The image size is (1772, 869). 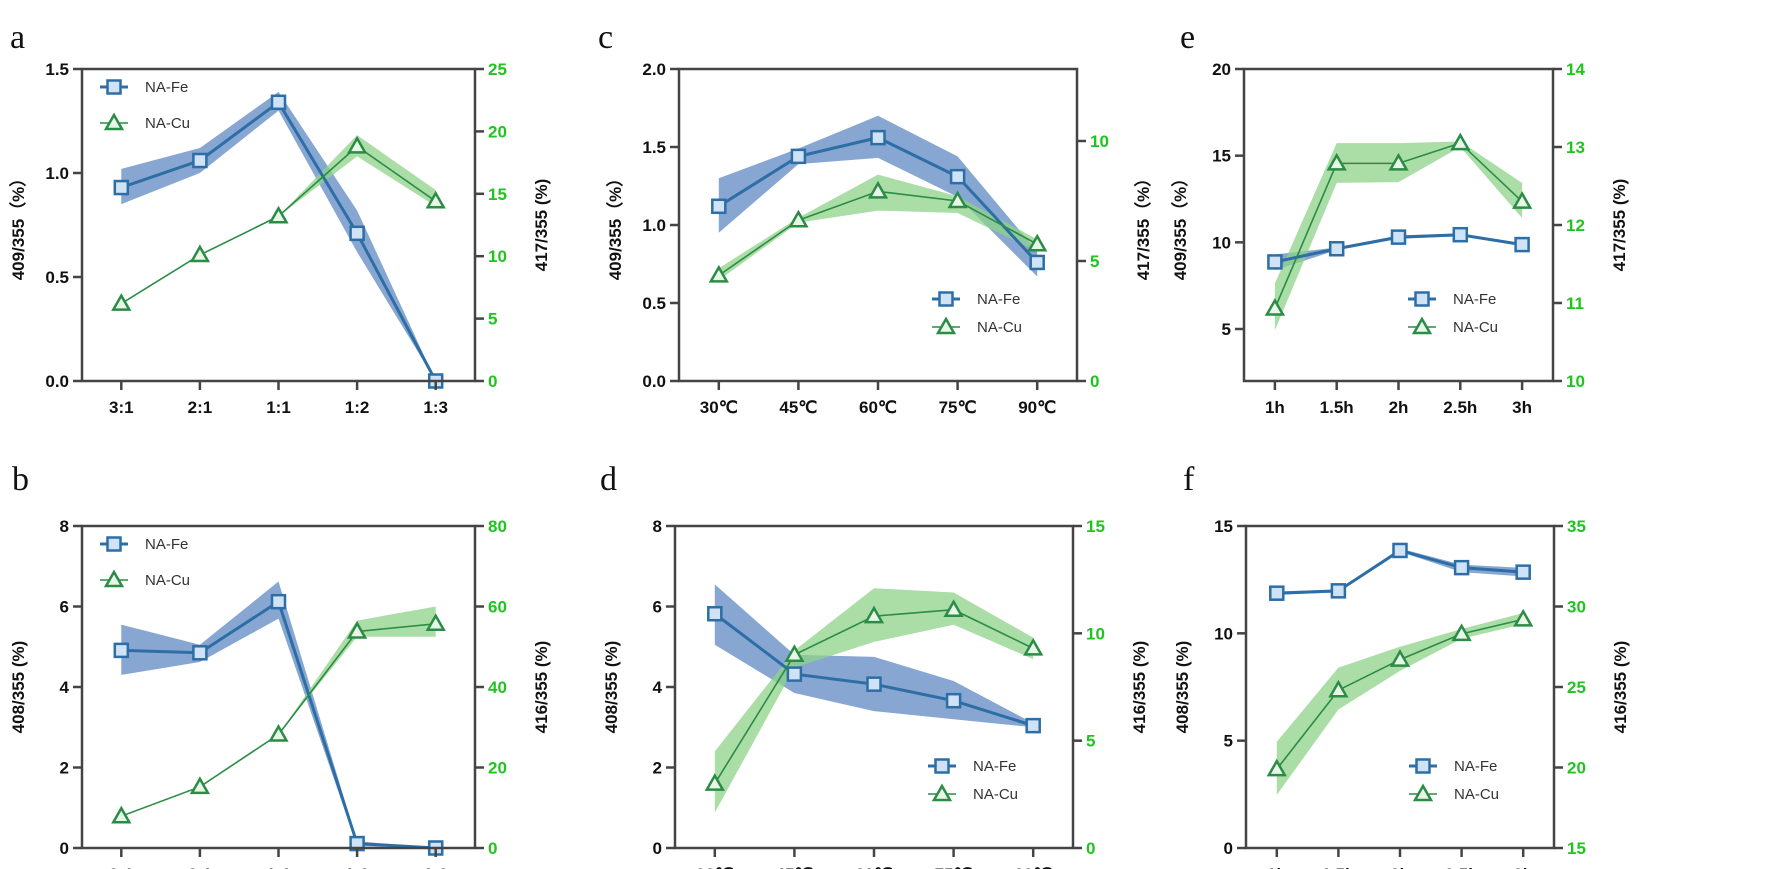 What do you see at coordinates (278, 407) in the screenshot?
I see `x-tick-label: 1:1` at bounding box center [278, 407].